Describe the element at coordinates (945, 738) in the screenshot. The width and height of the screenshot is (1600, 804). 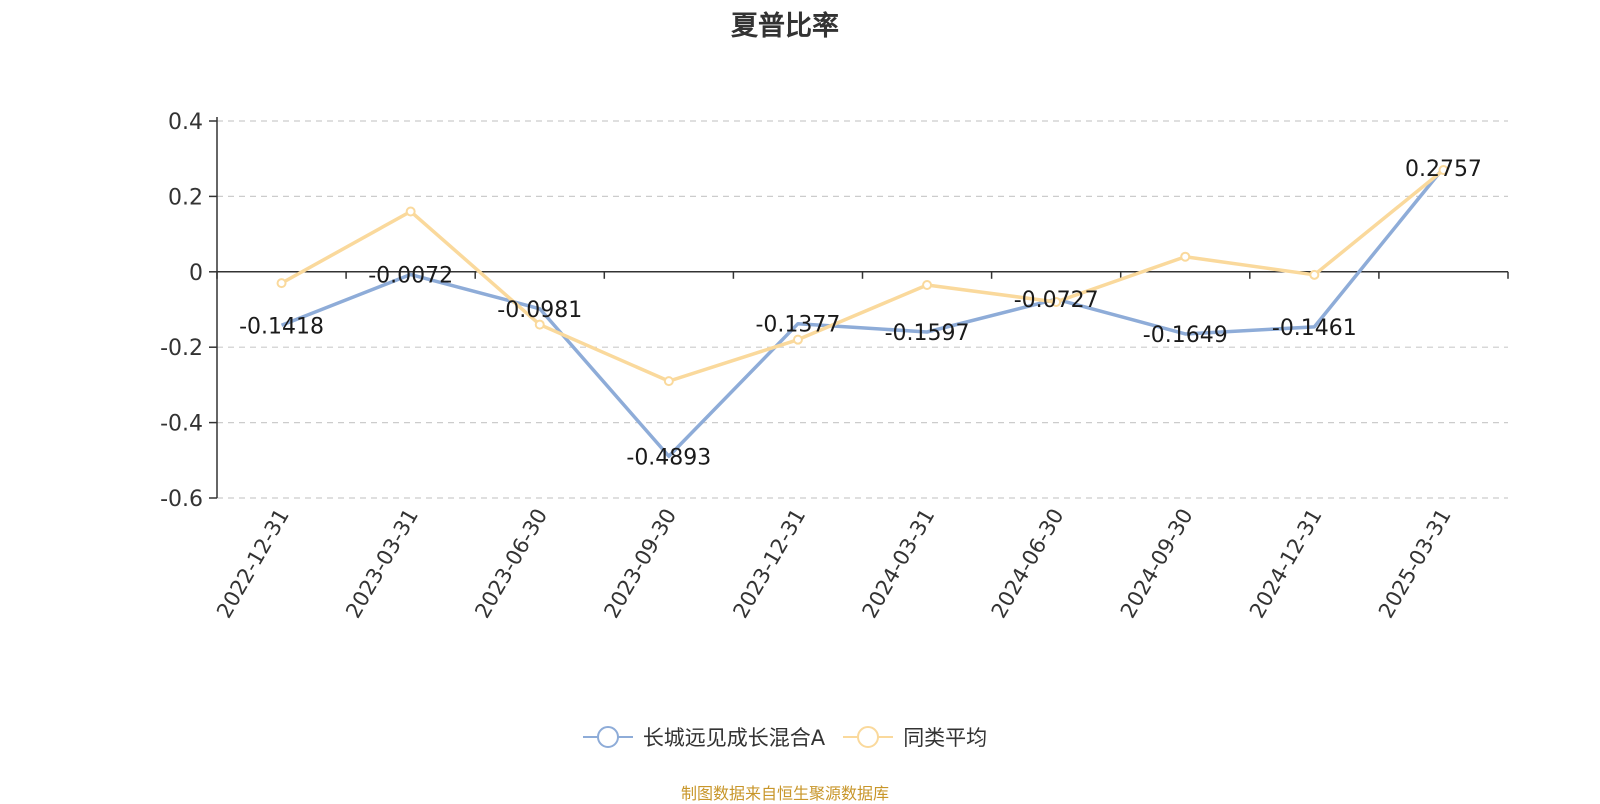
I see `legend-label-peer-average: 同类平均` at that location.